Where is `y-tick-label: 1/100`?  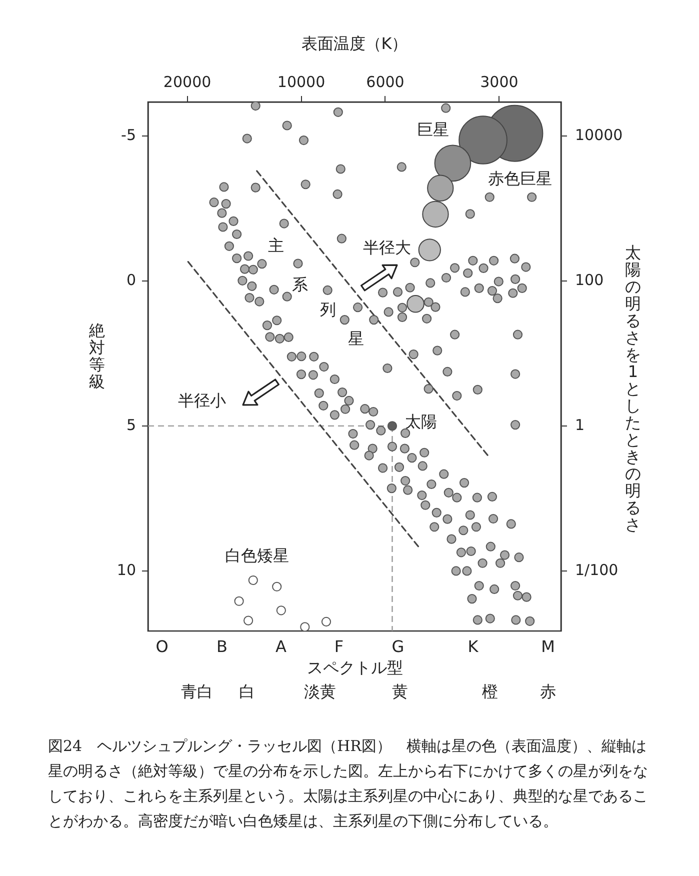 y-tick-label: 1/100 is located at coordinates (596, 569).